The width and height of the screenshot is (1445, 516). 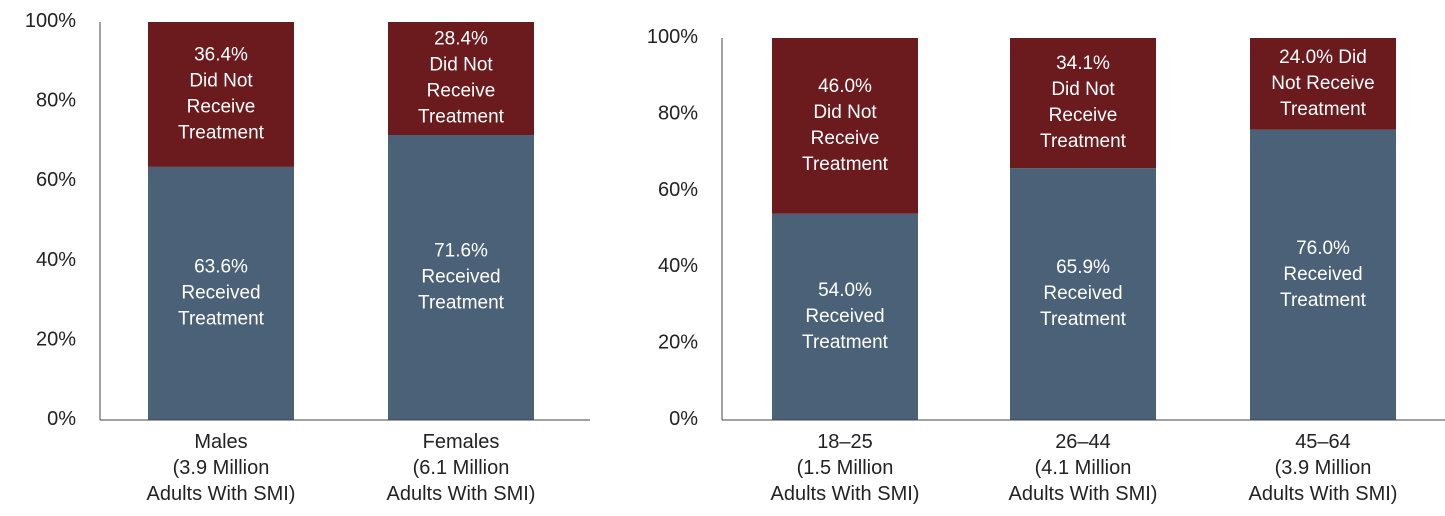 What do you see at coordinates (221, 468) in the screenshot?
I see `x-tick-label: Males (3.9 Million Adults With SMI)` at bounding box center [221, 468].